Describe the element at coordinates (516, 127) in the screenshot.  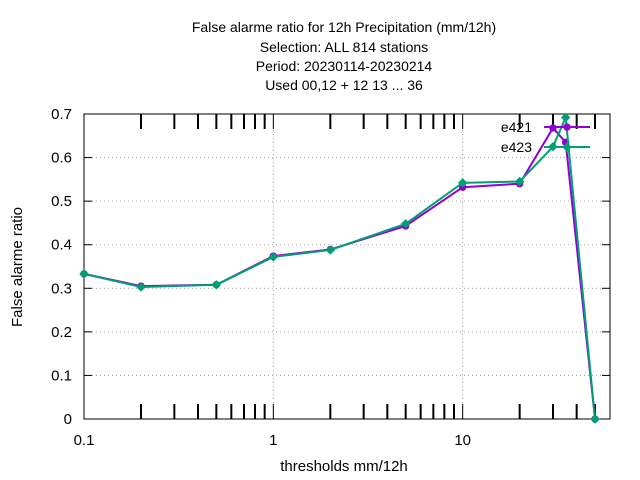
I see `legend-label: e421` at that location.